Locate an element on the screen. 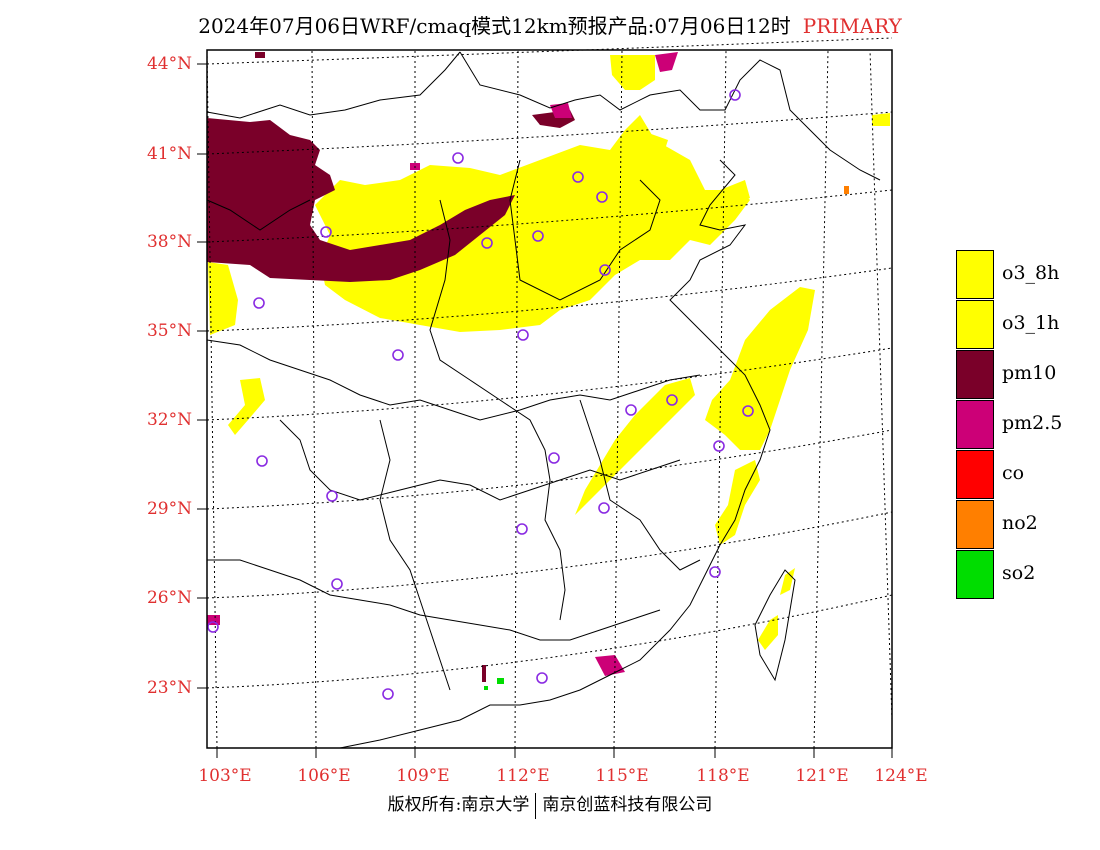  legend-item-no2: no2 is located at coordinates (1026, 525).